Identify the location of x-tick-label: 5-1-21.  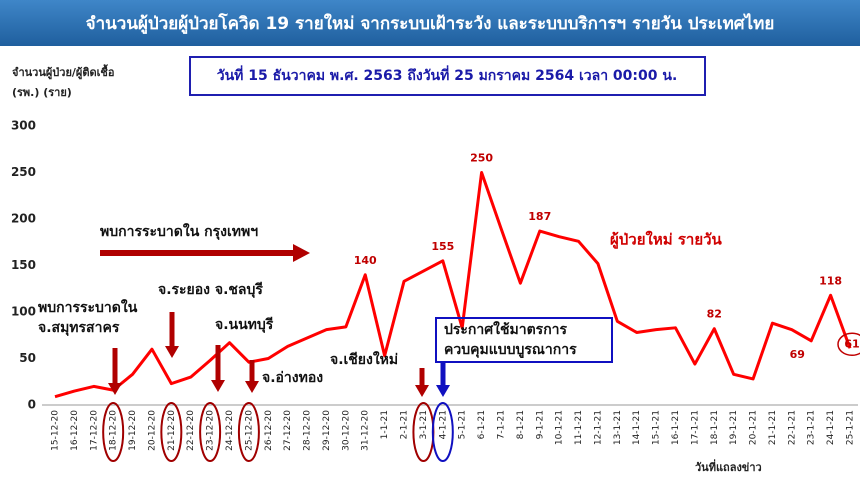
(463, 424).